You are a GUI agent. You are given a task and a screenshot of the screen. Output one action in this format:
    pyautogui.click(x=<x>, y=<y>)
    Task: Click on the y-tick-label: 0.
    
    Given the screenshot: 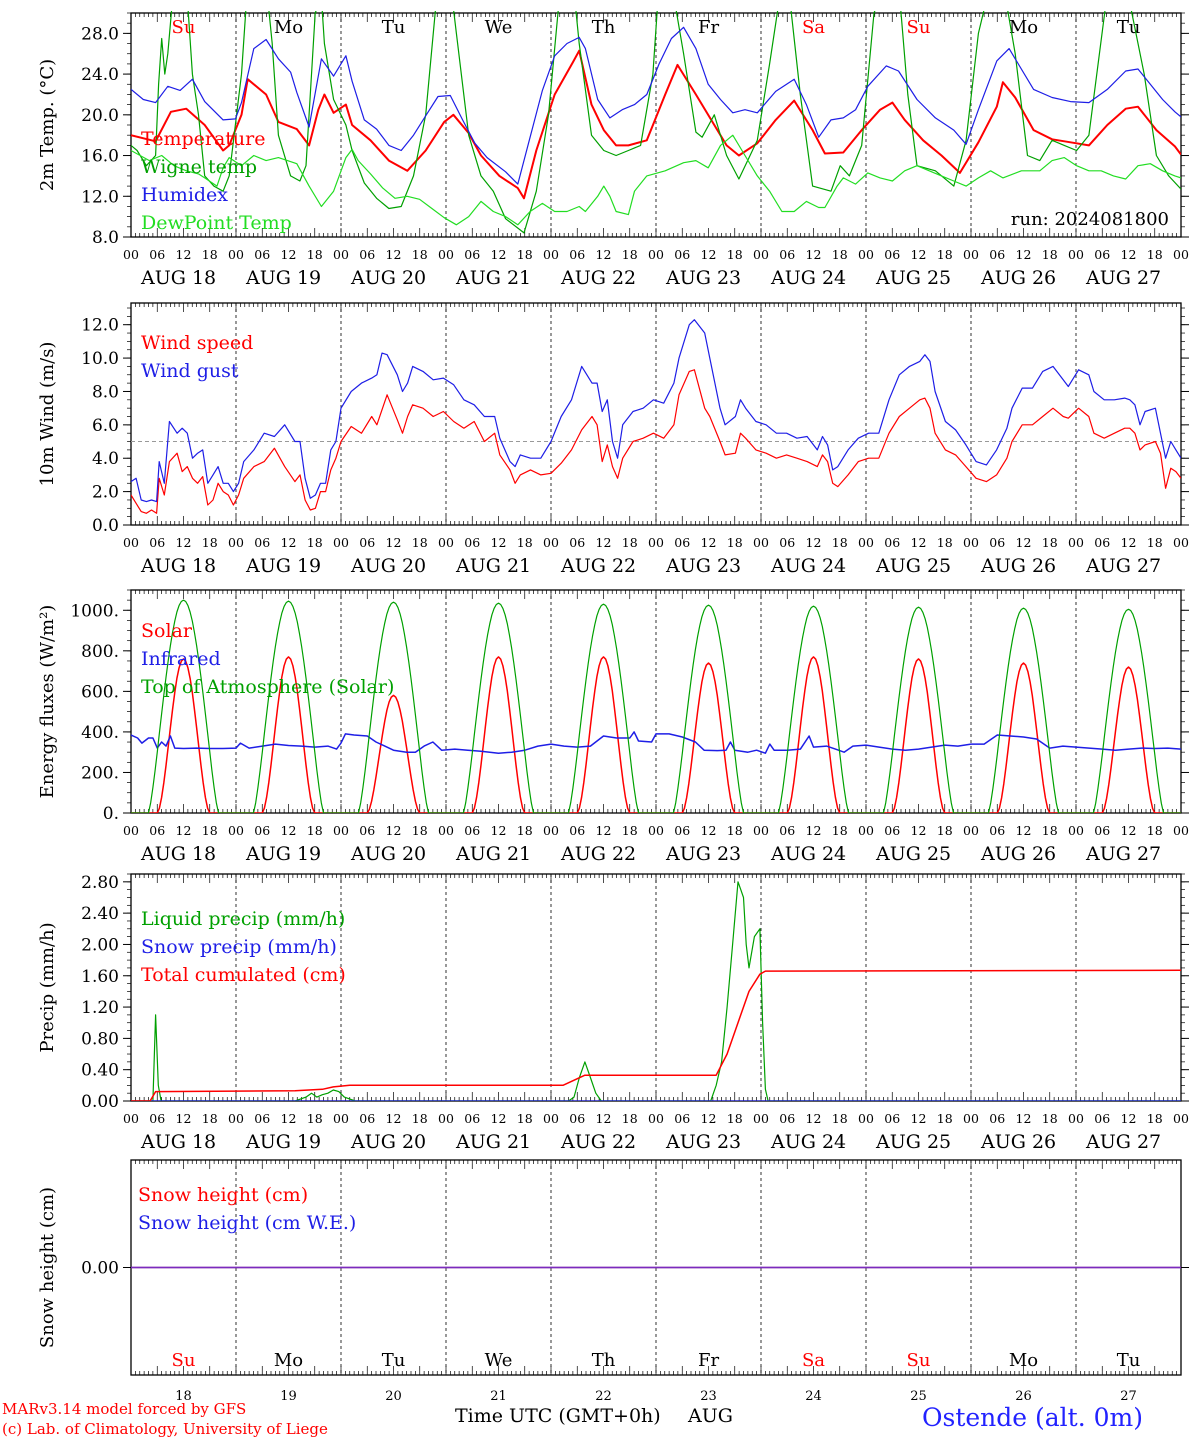 What is the action you would take?
    pyautogui.click(x=111, y=814)
    